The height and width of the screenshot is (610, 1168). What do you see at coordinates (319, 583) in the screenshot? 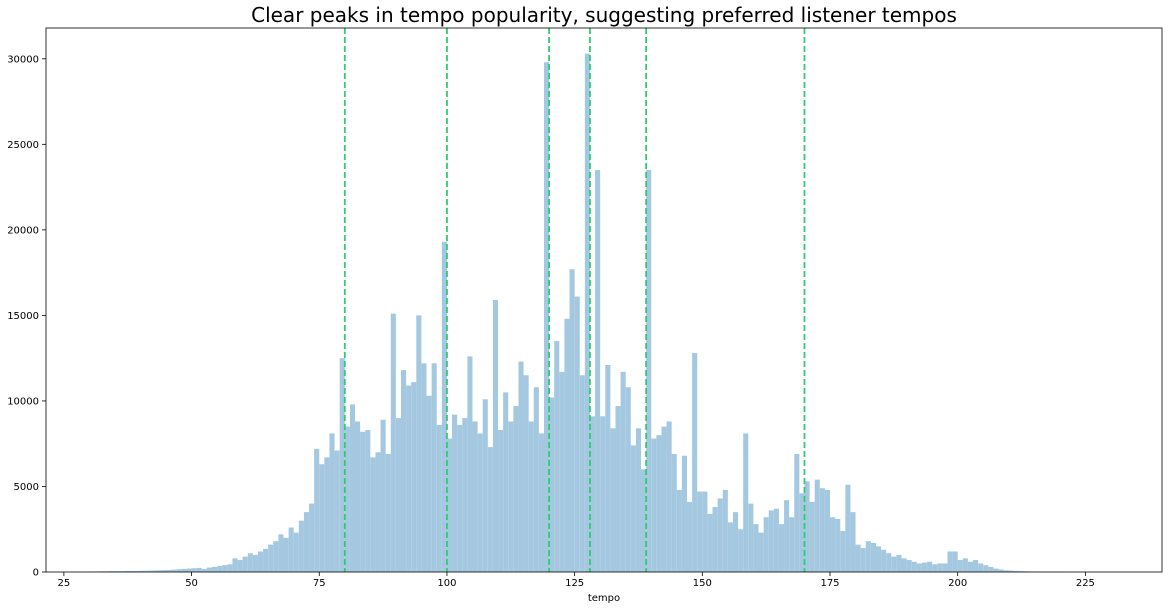
I see `x-tick-label: 75` at bounding box center [319, 583].